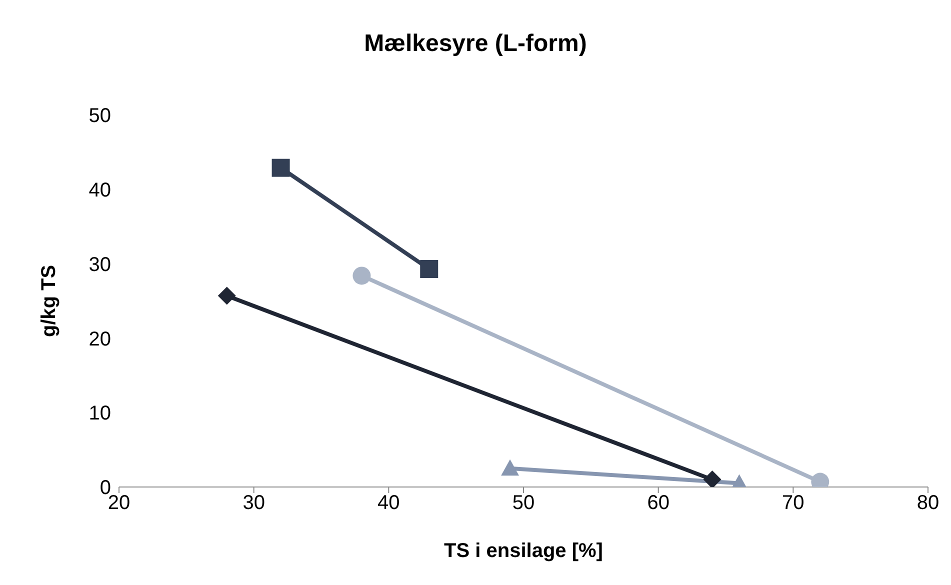  I want to click on x-tick-label: 40, so click(389, 503).